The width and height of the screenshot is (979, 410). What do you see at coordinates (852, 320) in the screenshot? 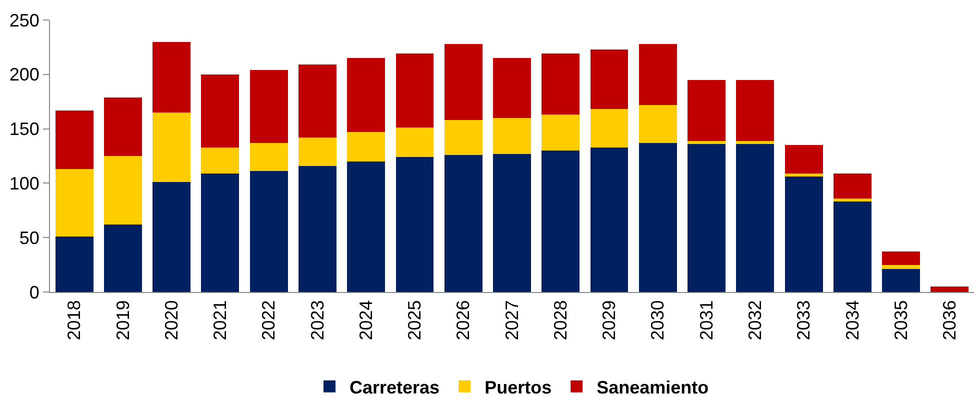
I see `x-tick-label: 2034` at bounding box center [852, 320].